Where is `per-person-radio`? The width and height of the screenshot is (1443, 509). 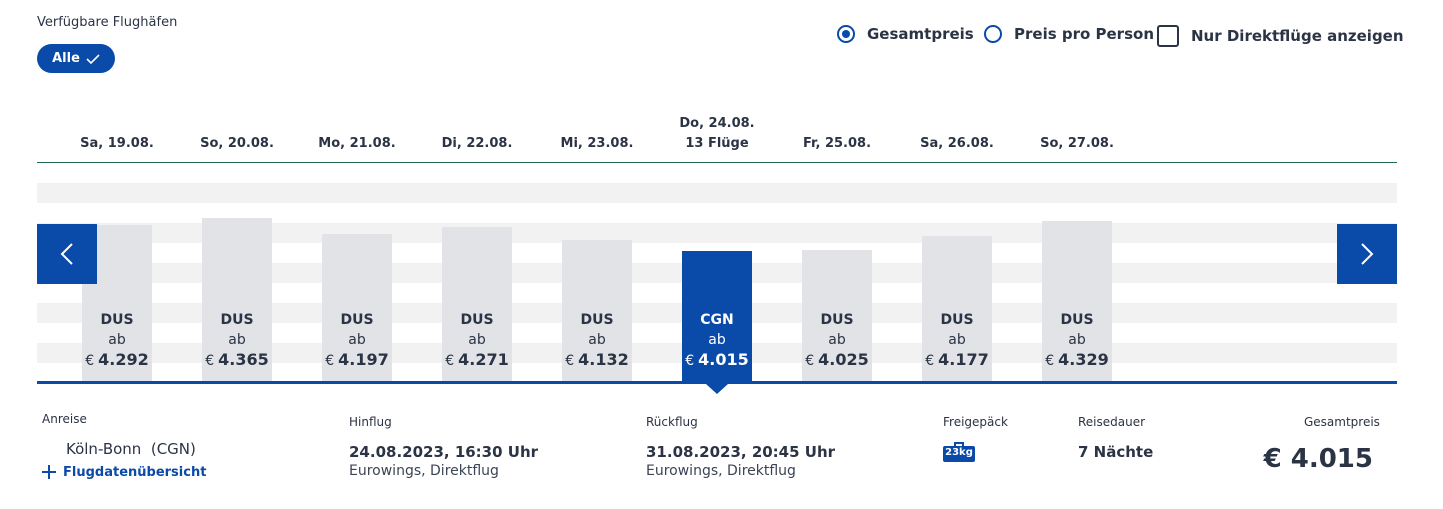 per-person-radio is located at coordinates (993, 34).